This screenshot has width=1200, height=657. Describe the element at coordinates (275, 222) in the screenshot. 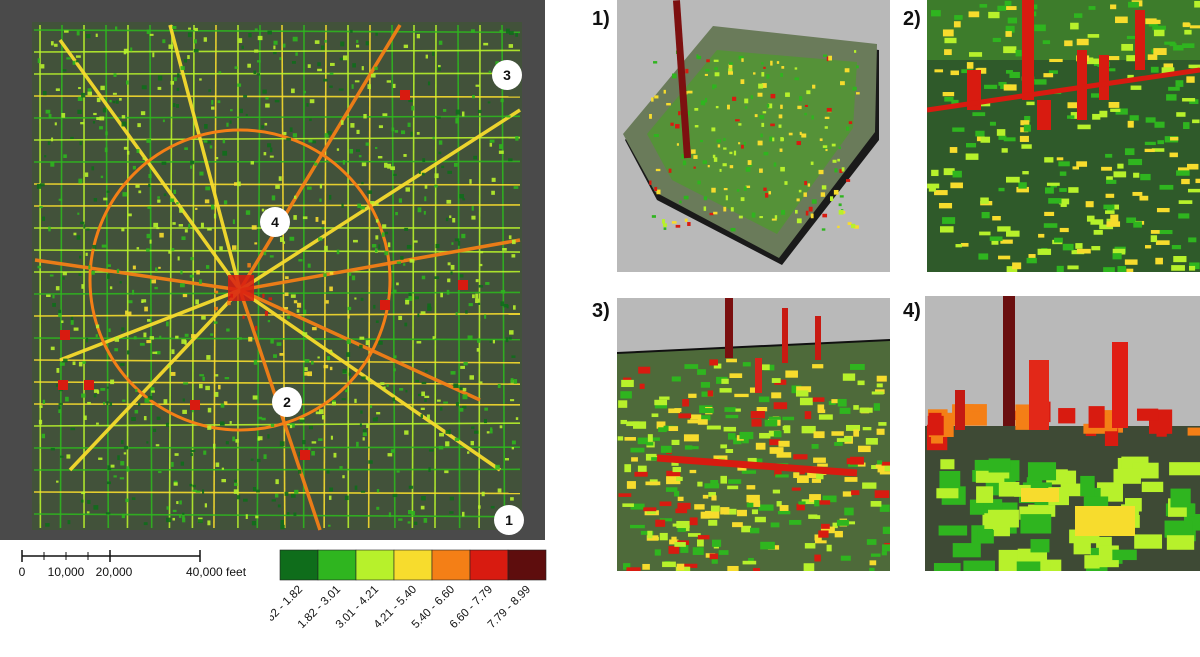

I see `map-marker-4: 4` at that location.